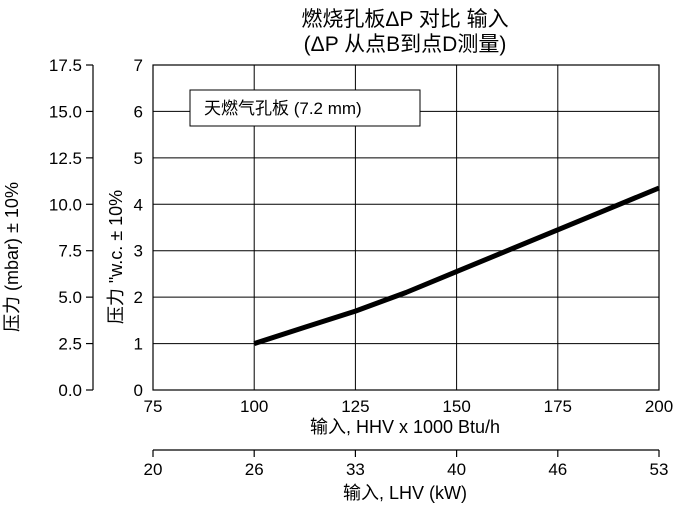  Describe the element at coordinates (558, 406) in the screenshot. I see `x-tick-label: 175` at that location.